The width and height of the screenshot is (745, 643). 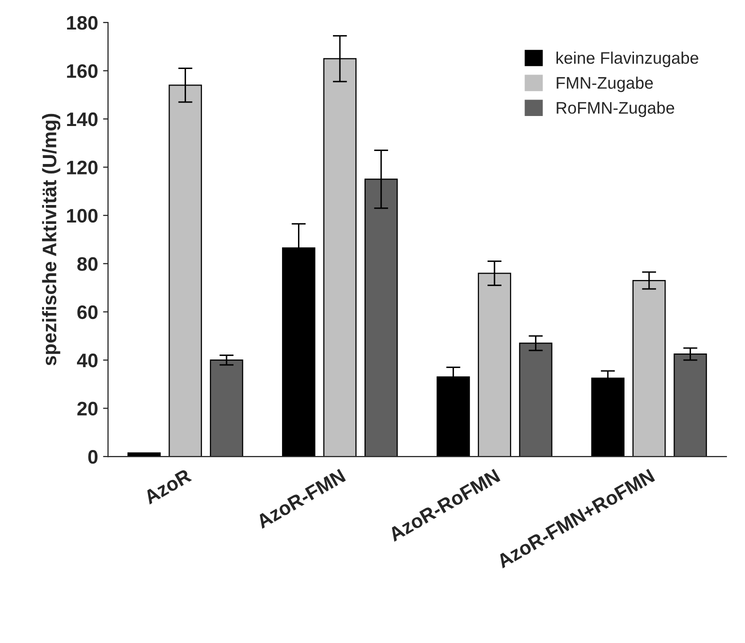 I want to click on legend-label: keine Flavinzugabe, so click(x=627, y=60).